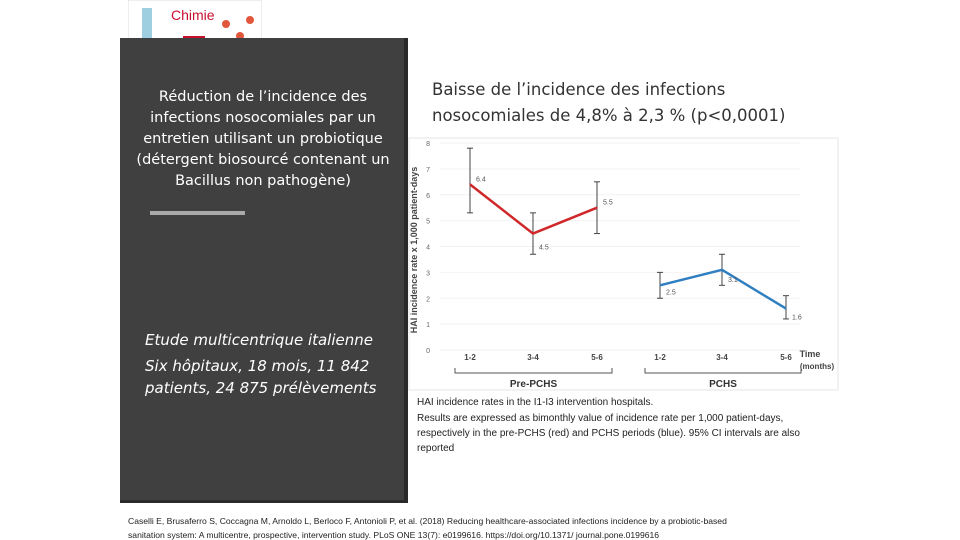 The height and width of the screenshot is (540, 960). I want to click on caption: reported, so click(436, 448).